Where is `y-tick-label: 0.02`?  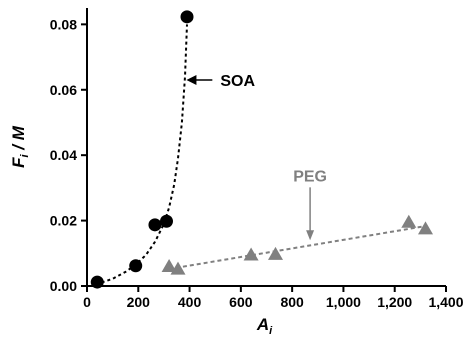 y-tick-label: 0.02 is located at coordinates (63, 221).